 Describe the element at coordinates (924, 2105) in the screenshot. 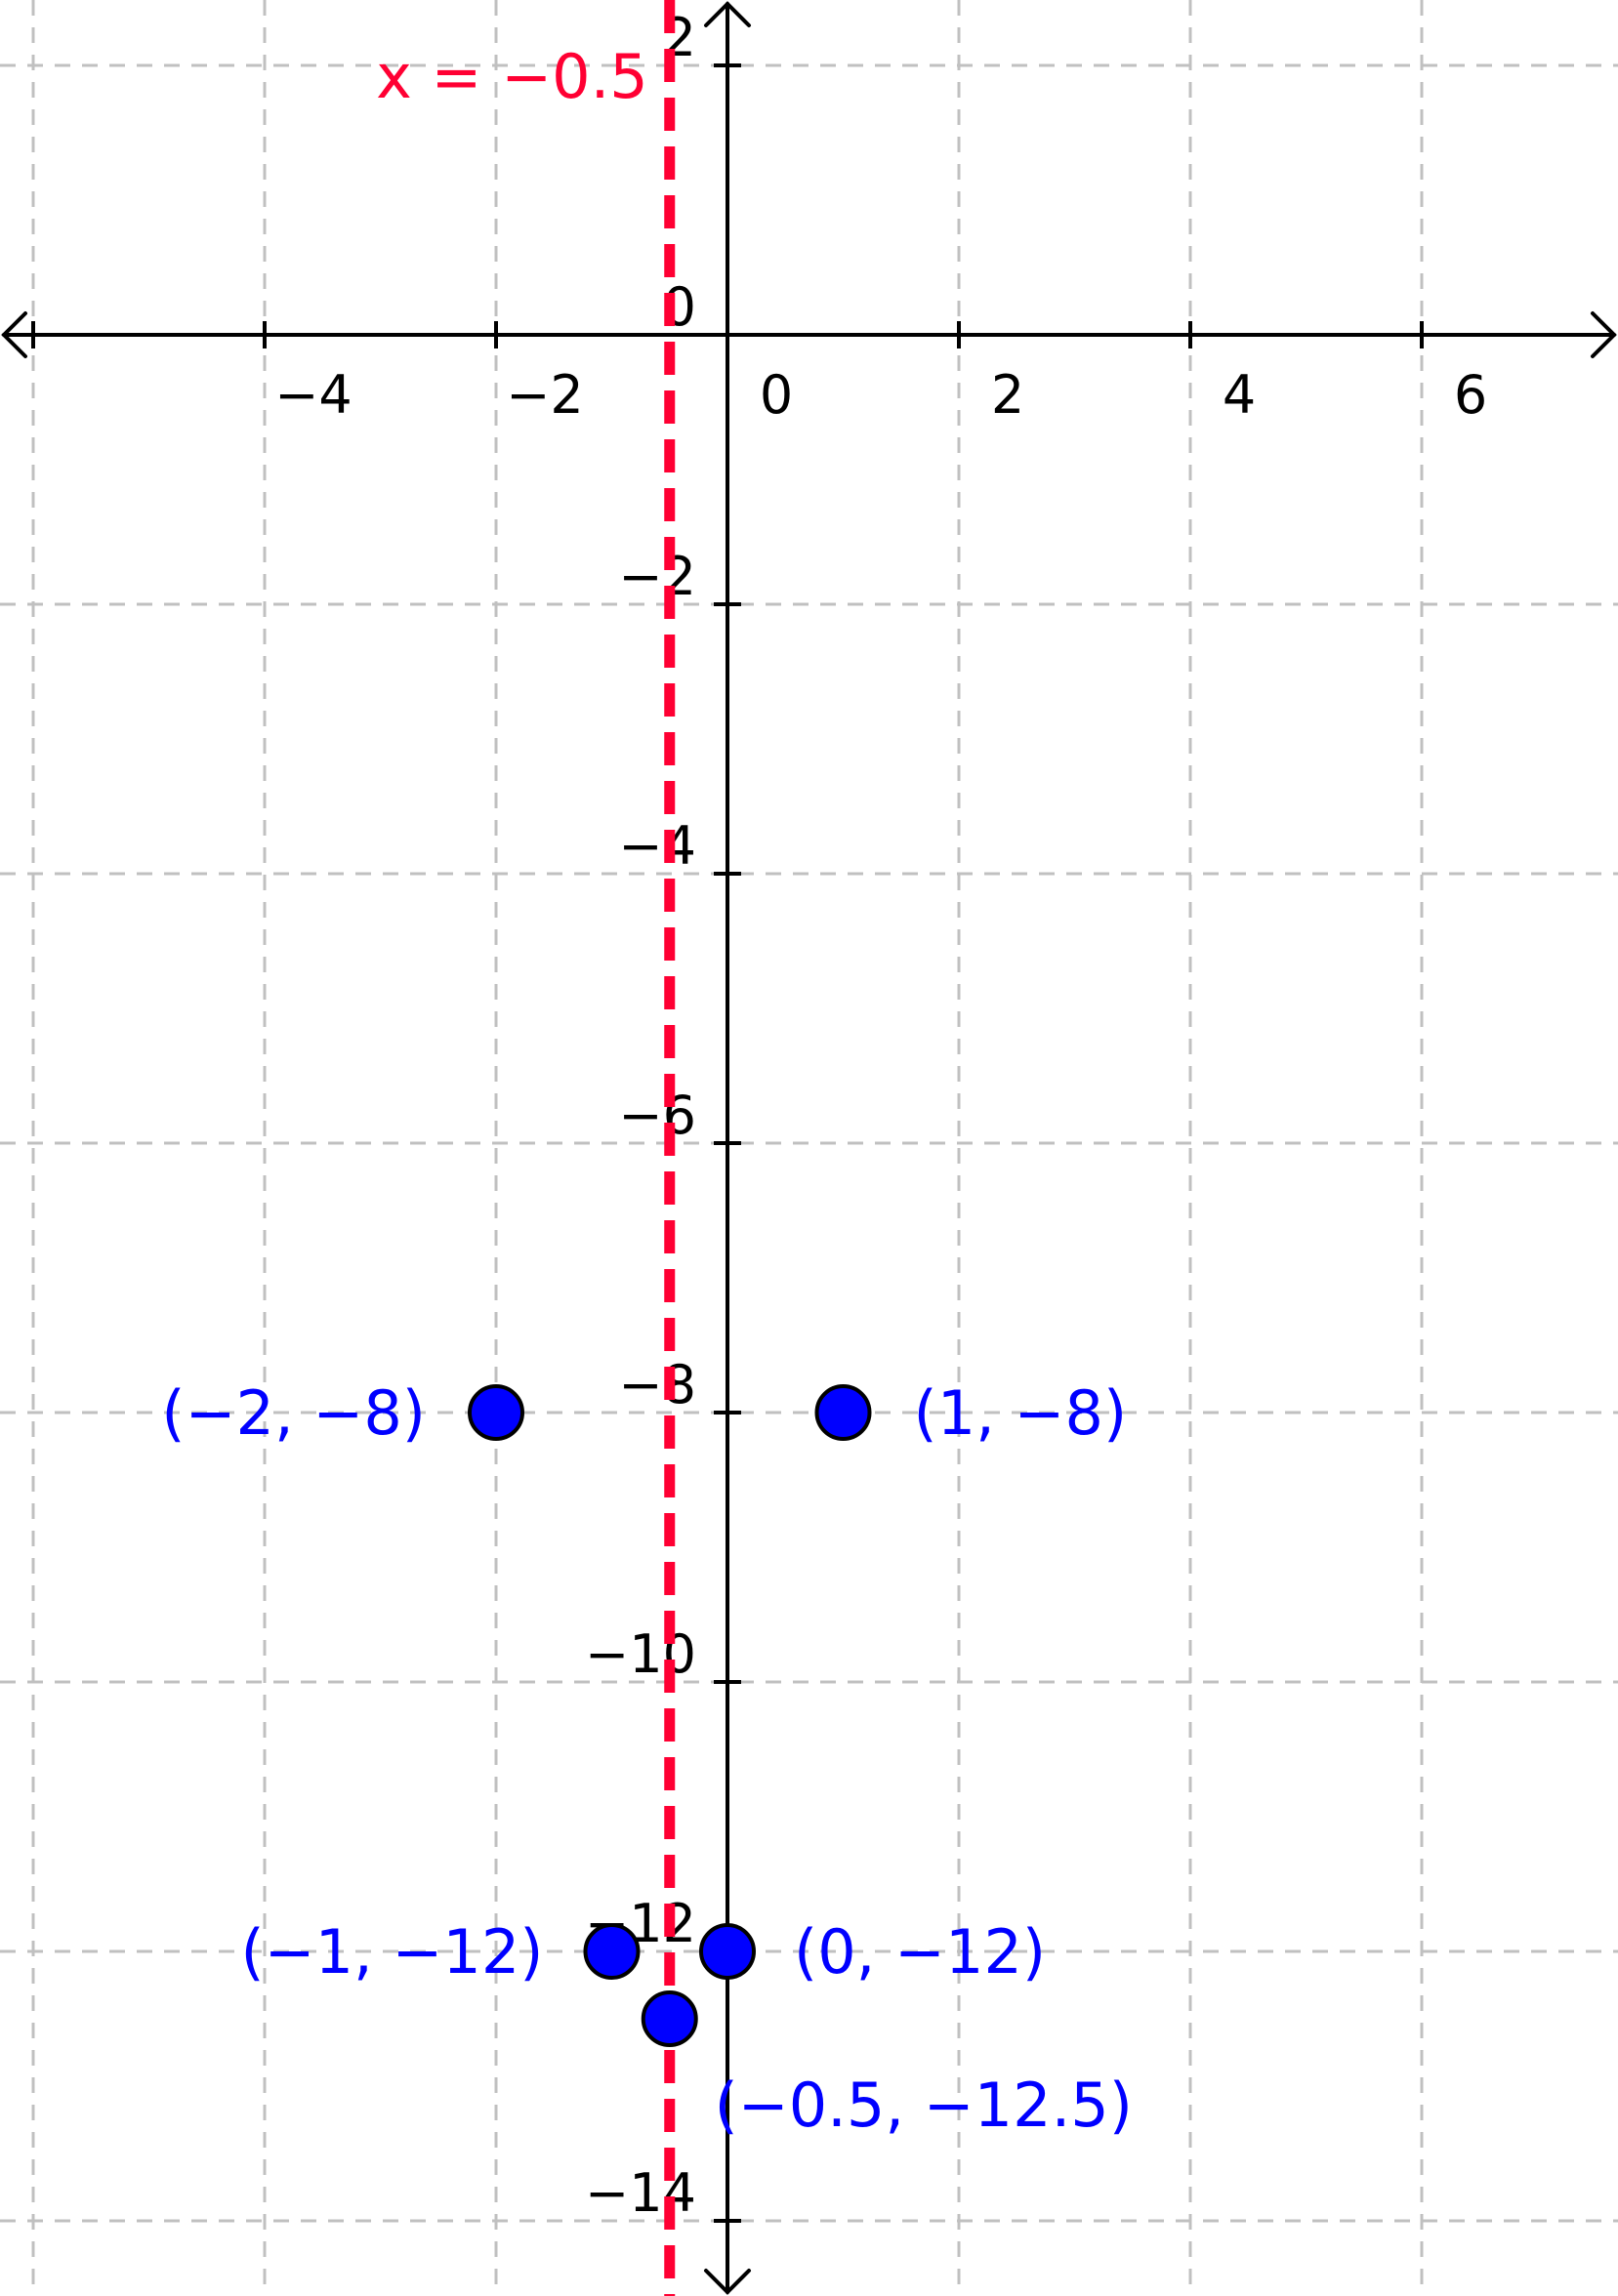

I see `point-label: (−0.5, −12.5)` at that location.